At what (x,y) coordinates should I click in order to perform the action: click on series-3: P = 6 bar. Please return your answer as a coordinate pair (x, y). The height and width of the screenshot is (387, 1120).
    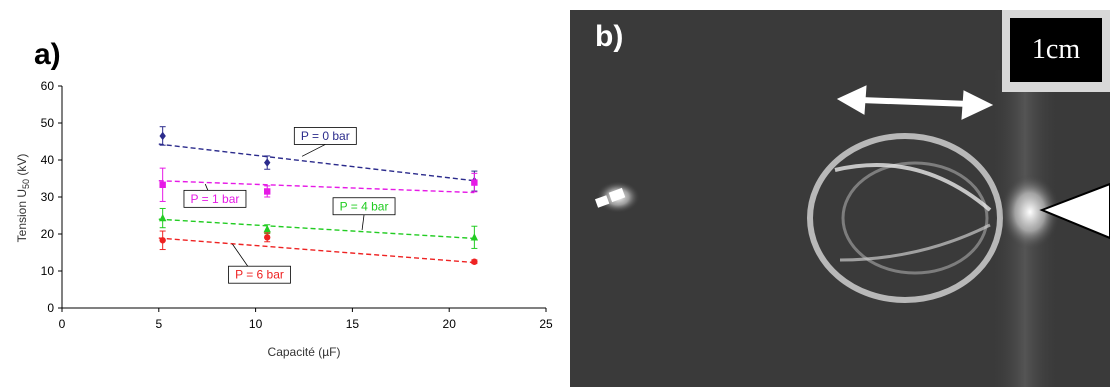
    Looking at the image, I should click on (318, 257).